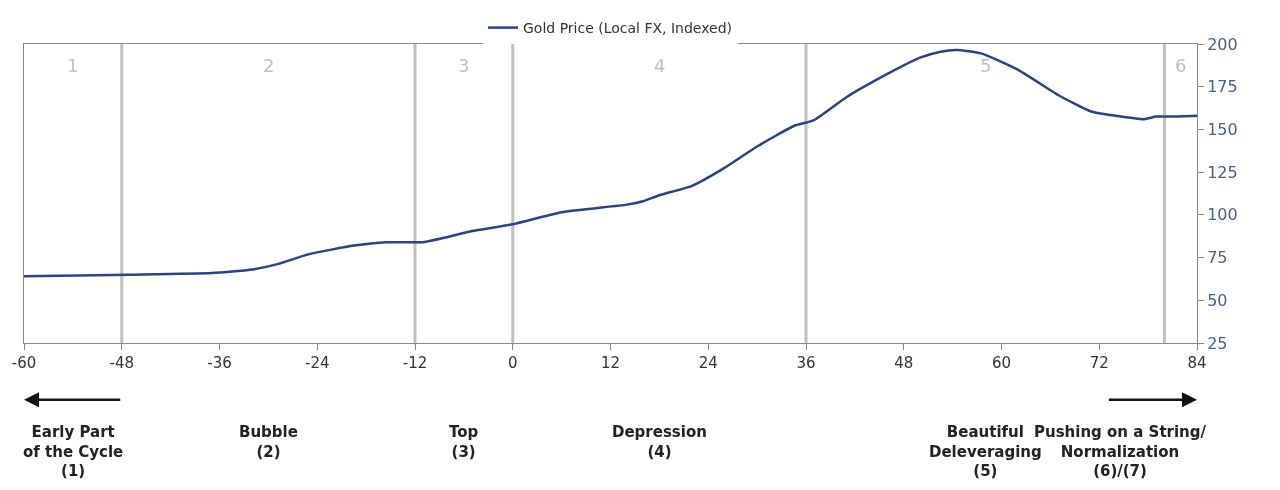  I want to click on x-tick-label: 84, so click(1197, 363).